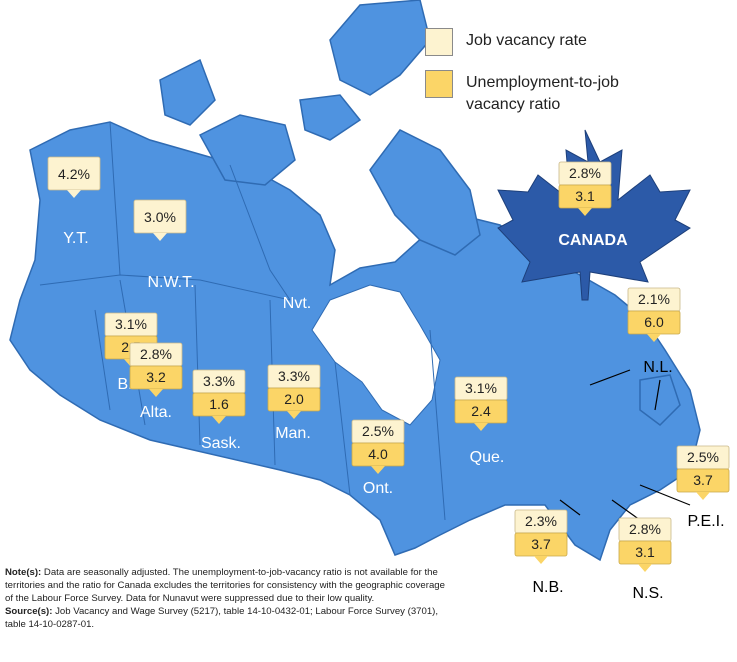  Describe the element at coordinates (481, 411) in the screenshot. I see `ratio: 2.4` at that location.